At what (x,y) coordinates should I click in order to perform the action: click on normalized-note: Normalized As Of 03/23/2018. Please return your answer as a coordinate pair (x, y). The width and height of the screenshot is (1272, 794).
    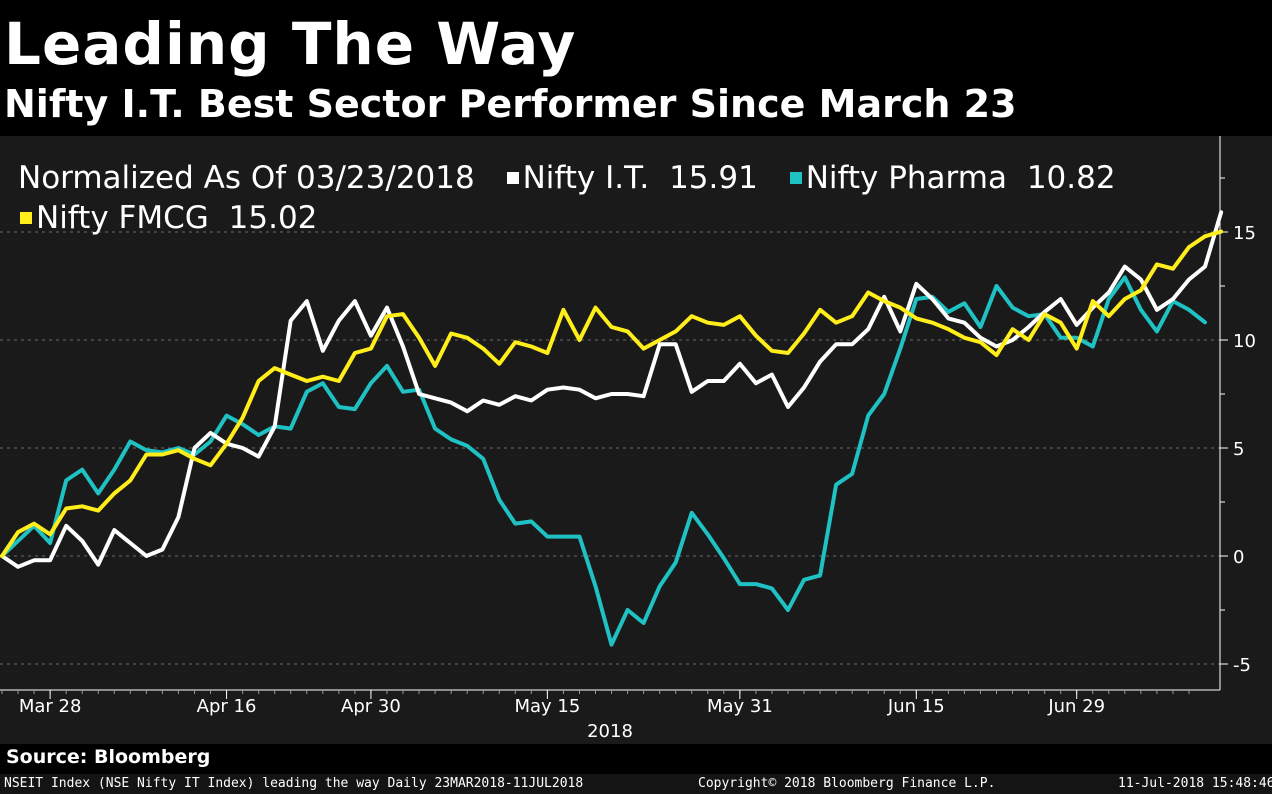
    Looking at the image, I should click on (246, 177).